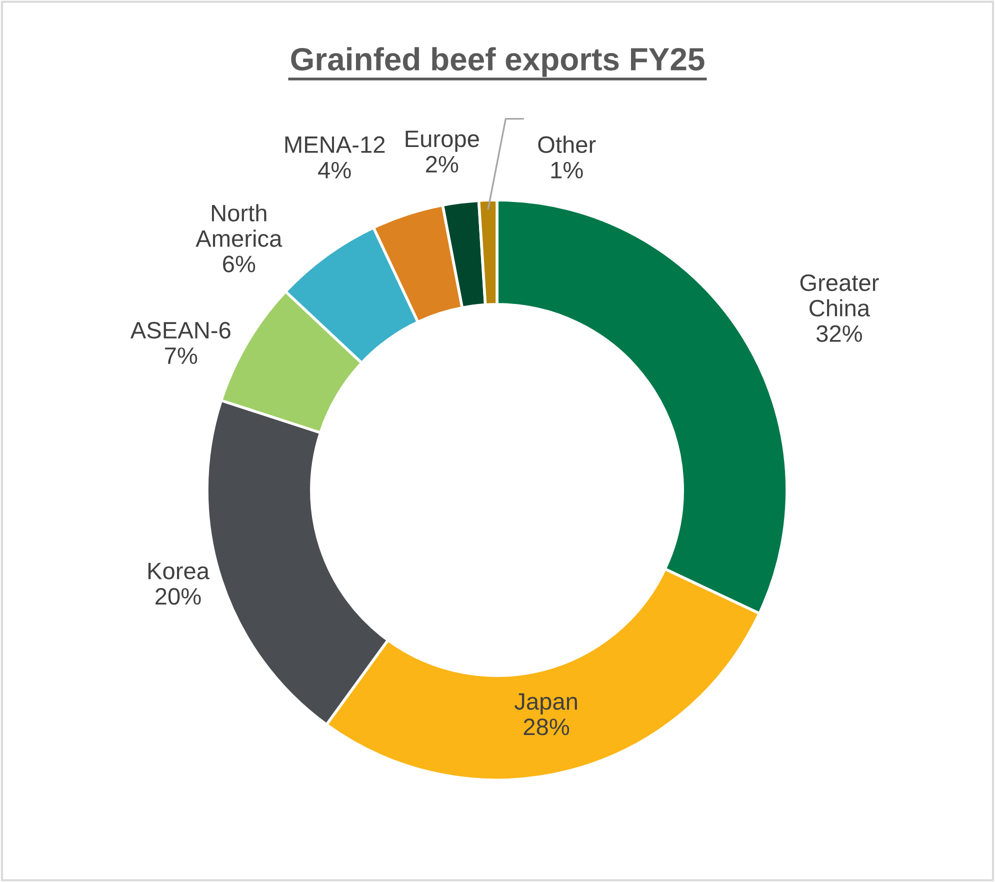 The width and height of the screenshot is (995, 882). Describe the element at coordinates (839, 295) in the screenshot. I see `slice-label: Greater China` at that location.